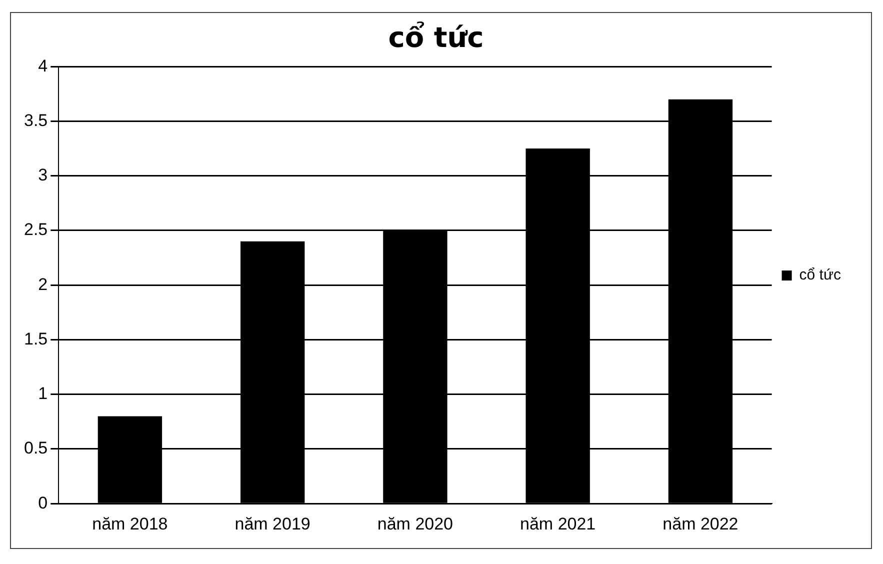 This screenshot has width=883, height=564. I want to click on y-tick-label: 0.5, so click(36, 448).